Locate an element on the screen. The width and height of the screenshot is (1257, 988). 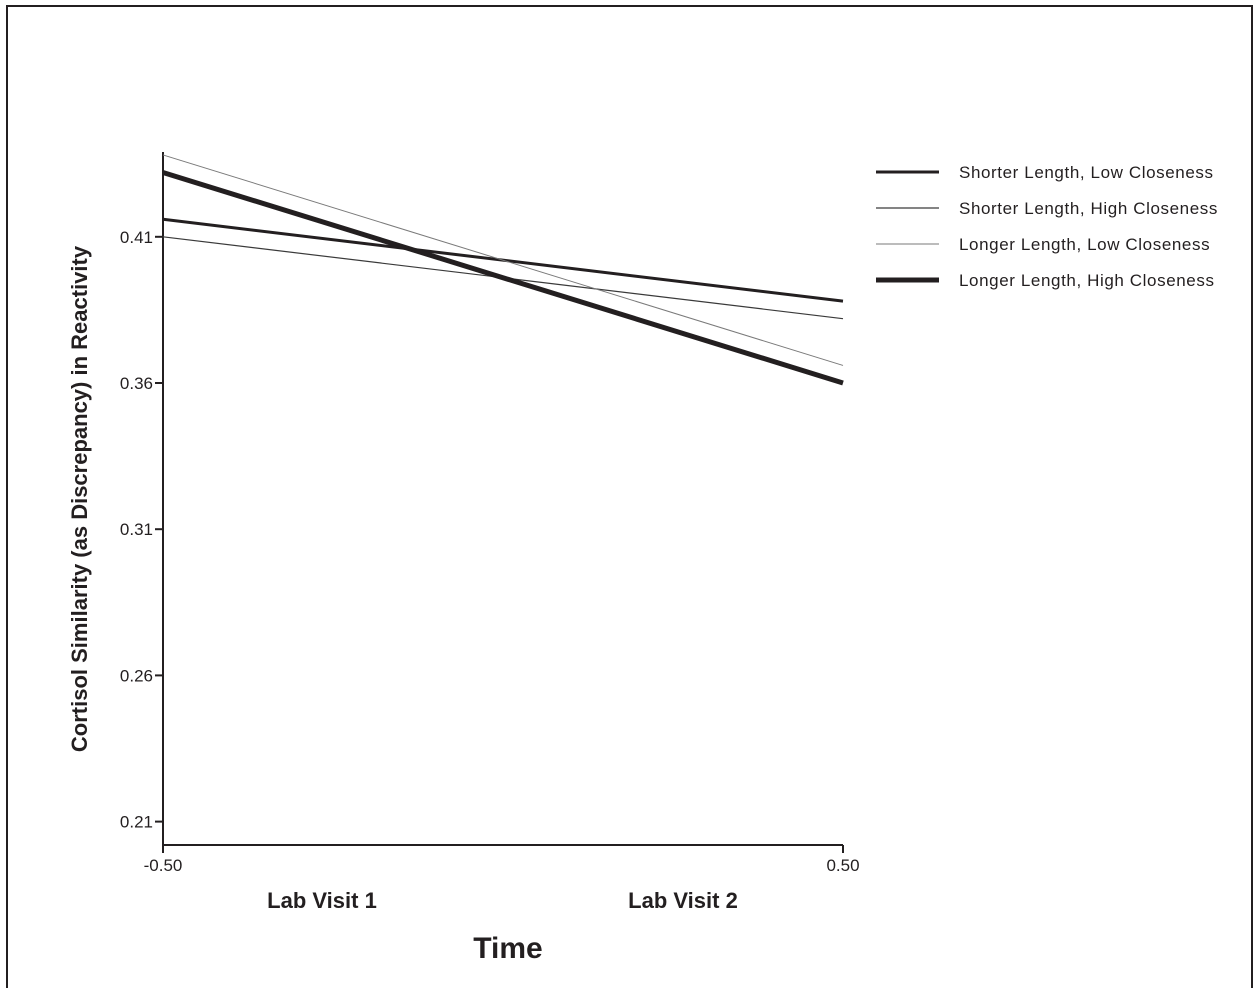
category-labels: Lab Visit 1 Lab Visit 2 is located at coordinates (502, 900).